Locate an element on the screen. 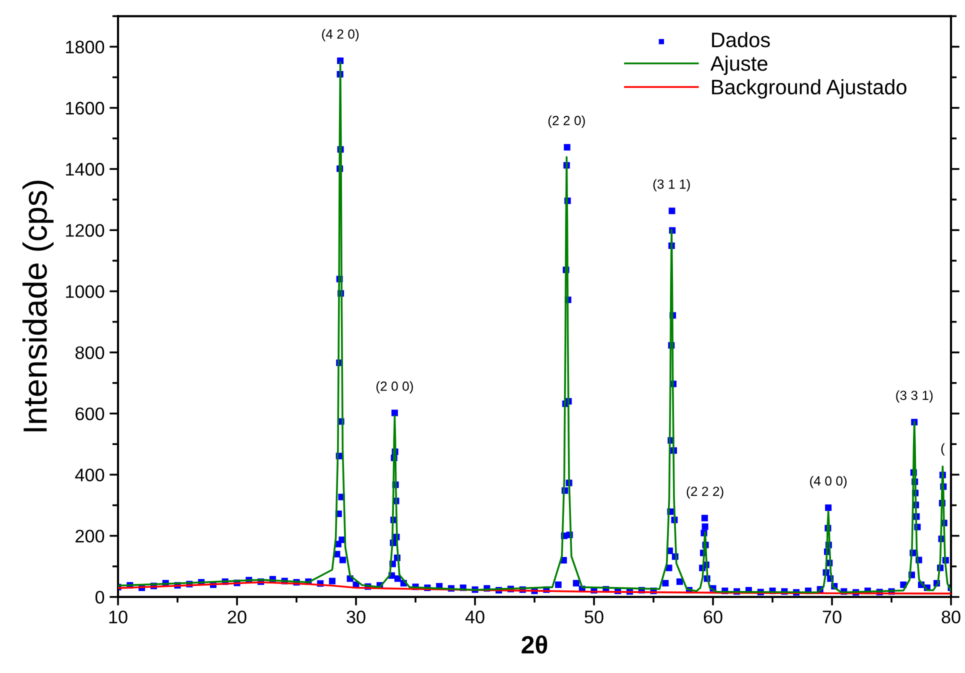 This screenshot has height=673, width=965. x-axis-title: 2θ is located at coordinates (535, 644).